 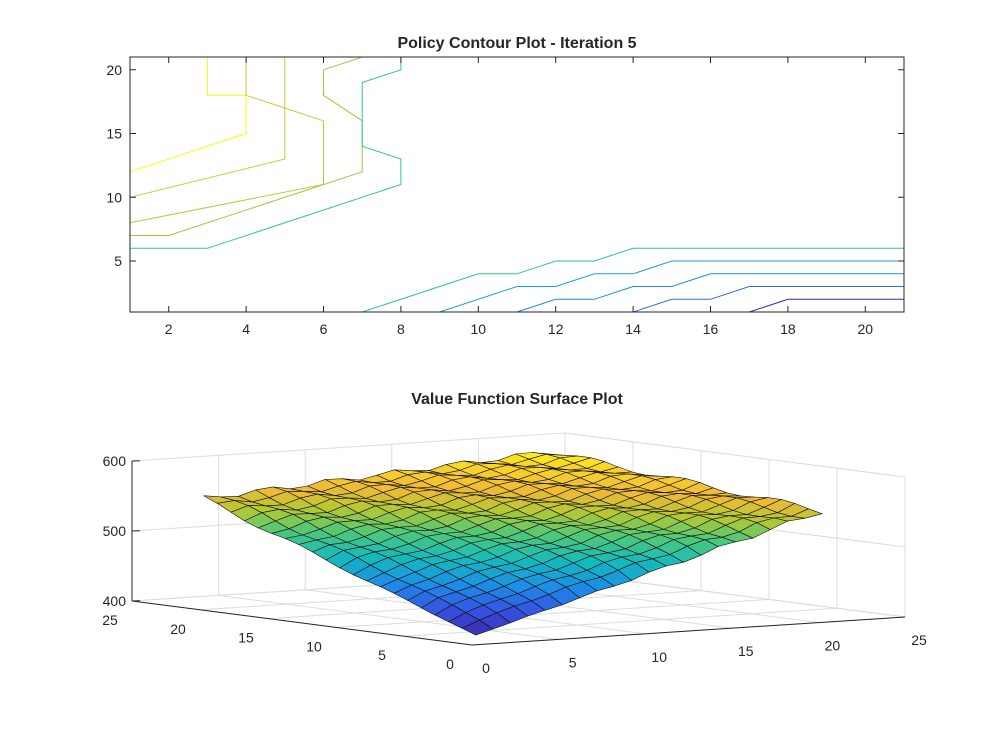 What do you see at coordinates (114, 70) in the screenshot?
I see `contour-ytick-label: 20` at bounding box center [114, 70].